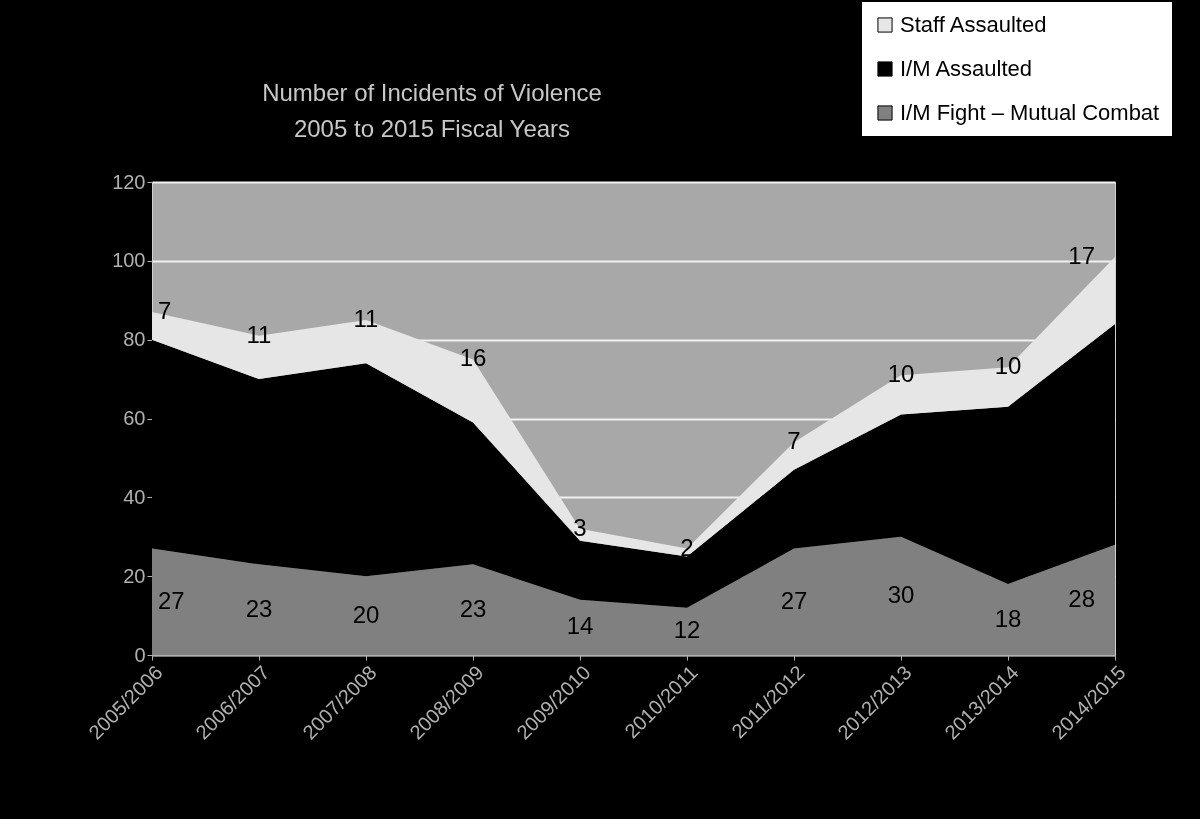  What do you see at coordinates (973, 24) in the screenshot?
I see `legend-label: Staff Assaulted` at bounding box center [973, 24].